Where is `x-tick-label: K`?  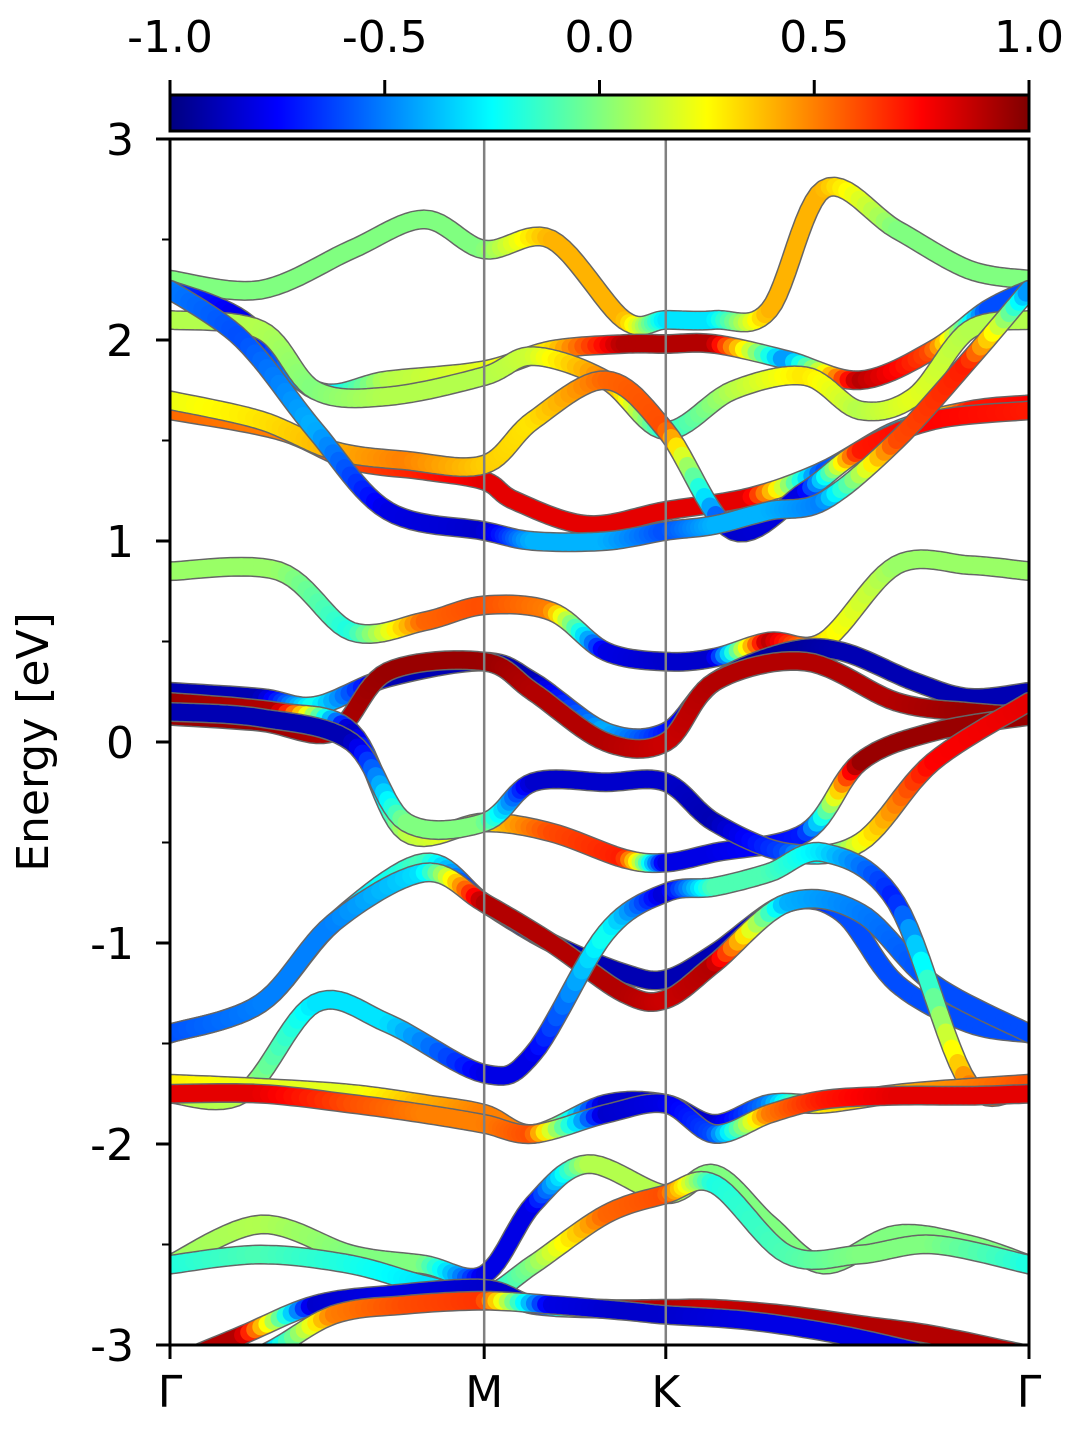
x-tick-label: K is located at coordinates (666, 1392).